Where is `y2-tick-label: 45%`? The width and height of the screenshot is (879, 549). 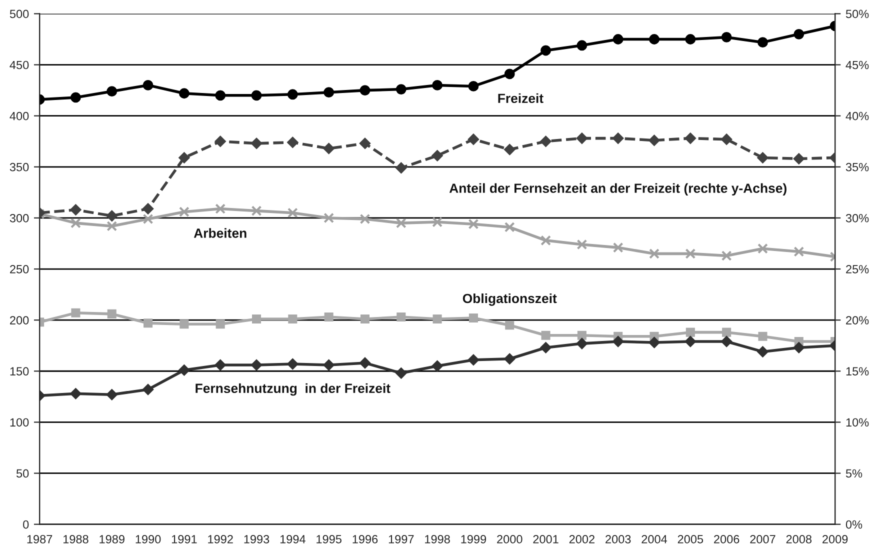
y2-tick-label: 45% is located at coordinates (857, 65).